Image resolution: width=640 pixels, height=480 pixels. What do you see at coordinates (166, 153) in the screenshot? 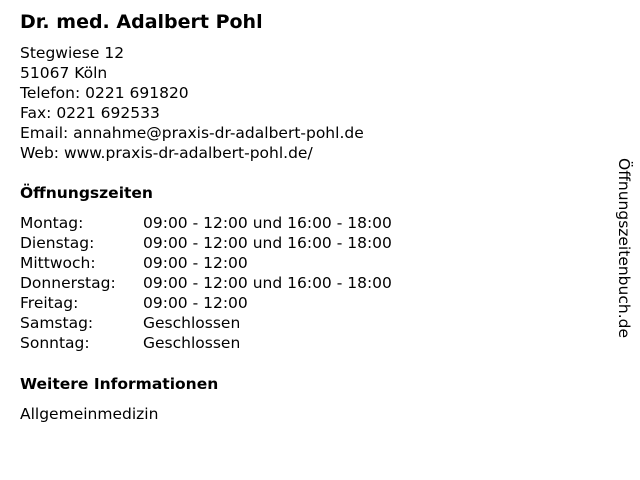
I see `website: Web: www.praxis-dr-adalbert-pohl.de/` at bounding box center [166, 153].